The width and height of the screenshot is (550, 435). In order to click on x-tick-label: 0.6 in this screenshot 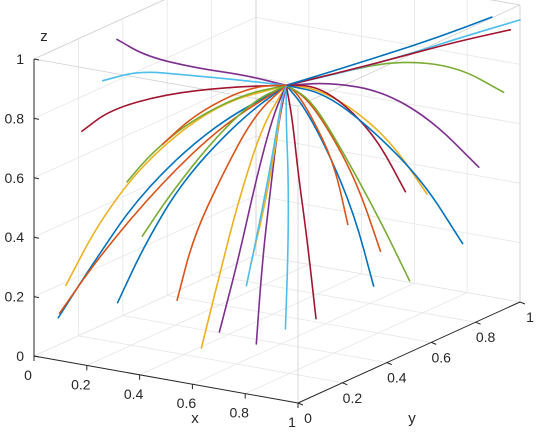, I will do `click(187, 403)`.